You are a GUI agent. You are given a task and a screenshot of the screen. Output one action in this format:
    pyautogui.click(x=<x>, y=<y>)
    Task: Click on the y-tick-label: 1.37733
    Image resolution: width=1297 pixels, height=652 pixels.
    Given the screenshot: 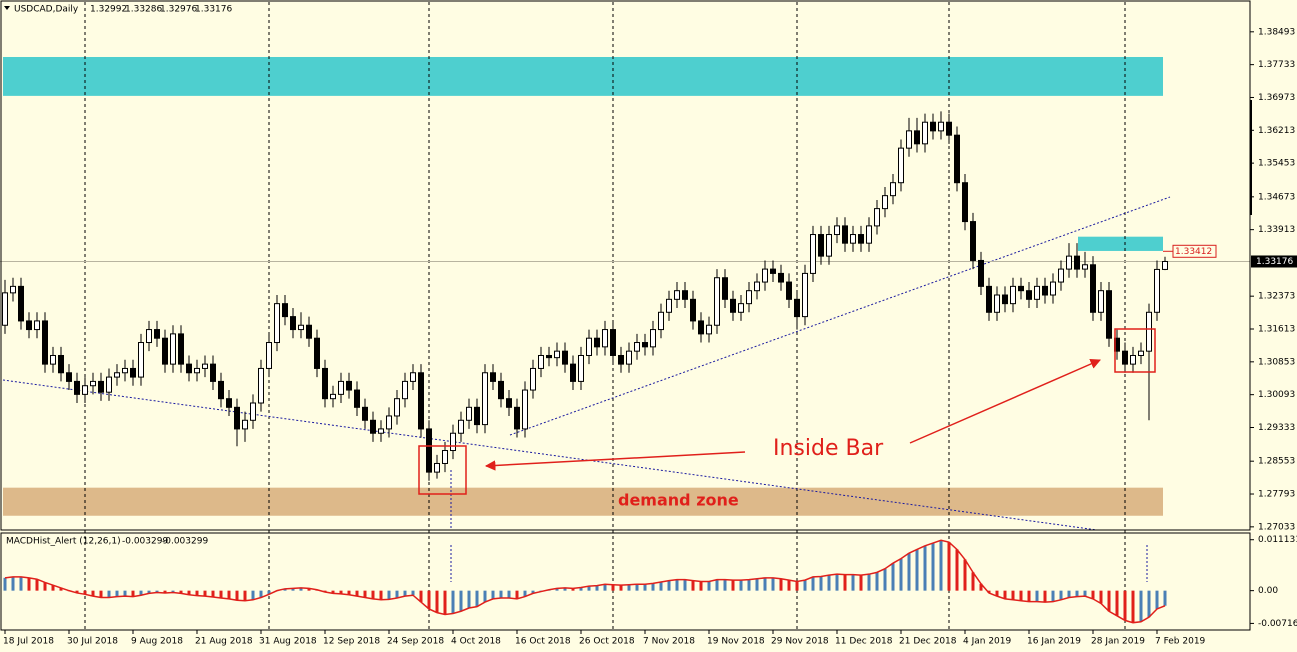 What is the action you would take?
    pyautogui.click(x=1276, y=65)
    